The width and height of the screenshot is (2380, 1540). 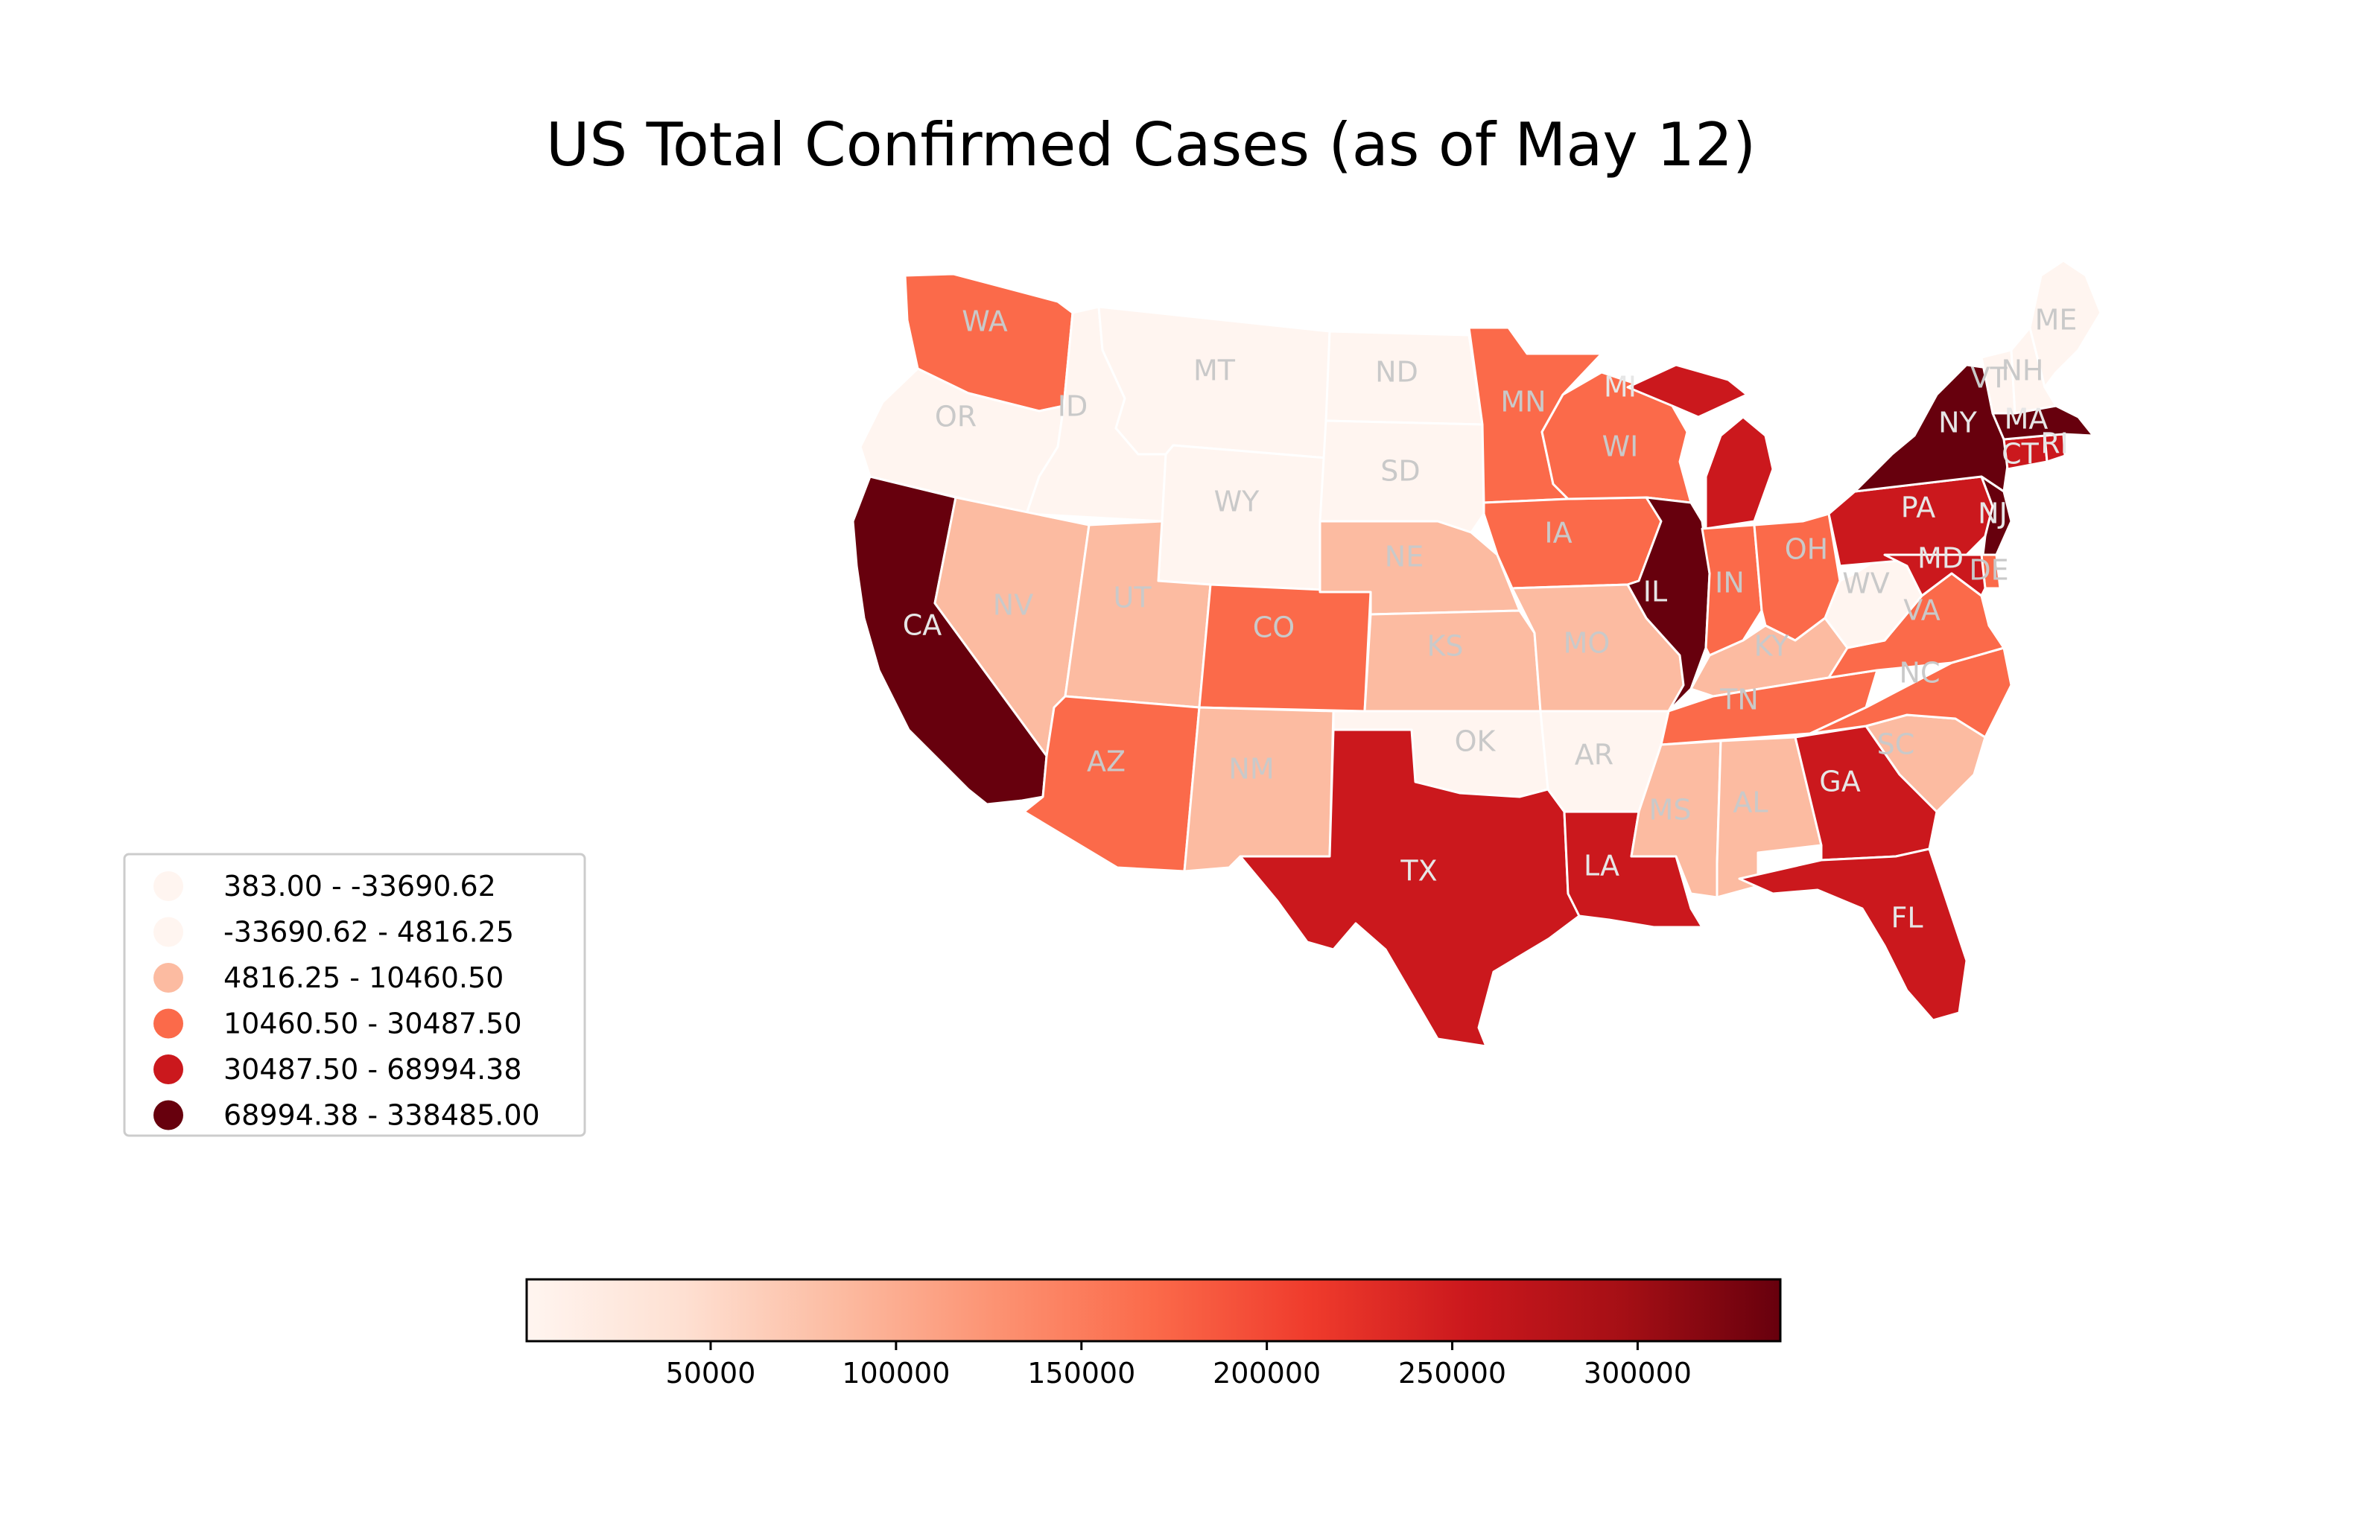 I want to click on state-label-ia: IA, so click(x=1558, y=533).